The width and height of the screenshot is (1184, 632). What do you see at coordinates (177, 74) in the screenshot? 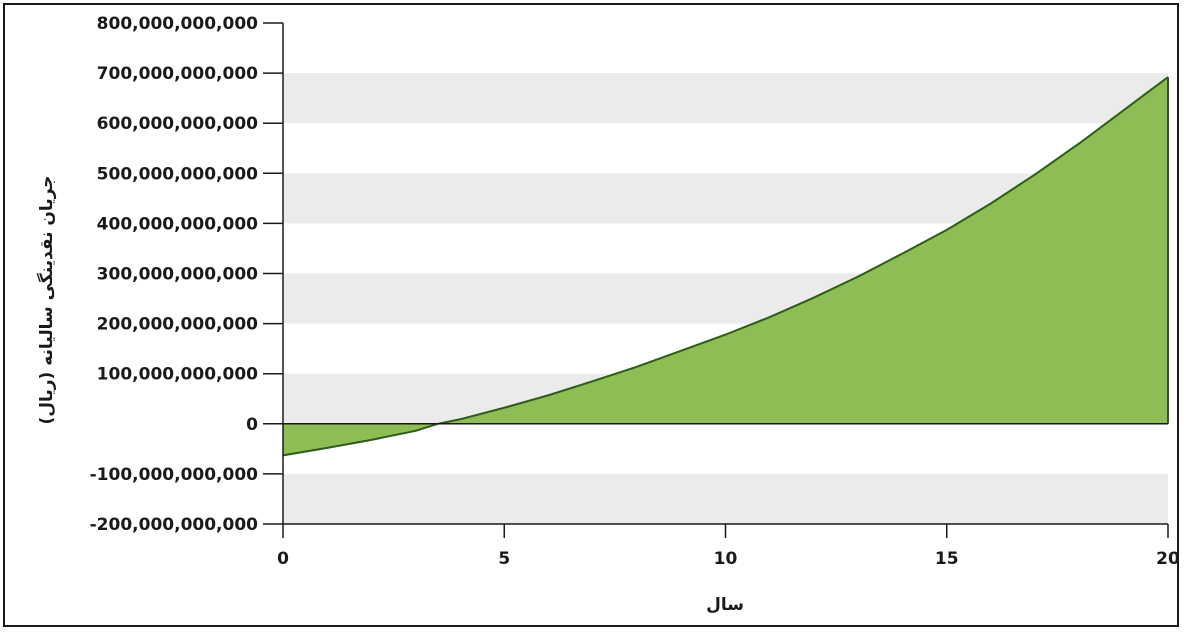
I see `y-tick-label: 700,000,000,000` at bounding box center [177, 74].